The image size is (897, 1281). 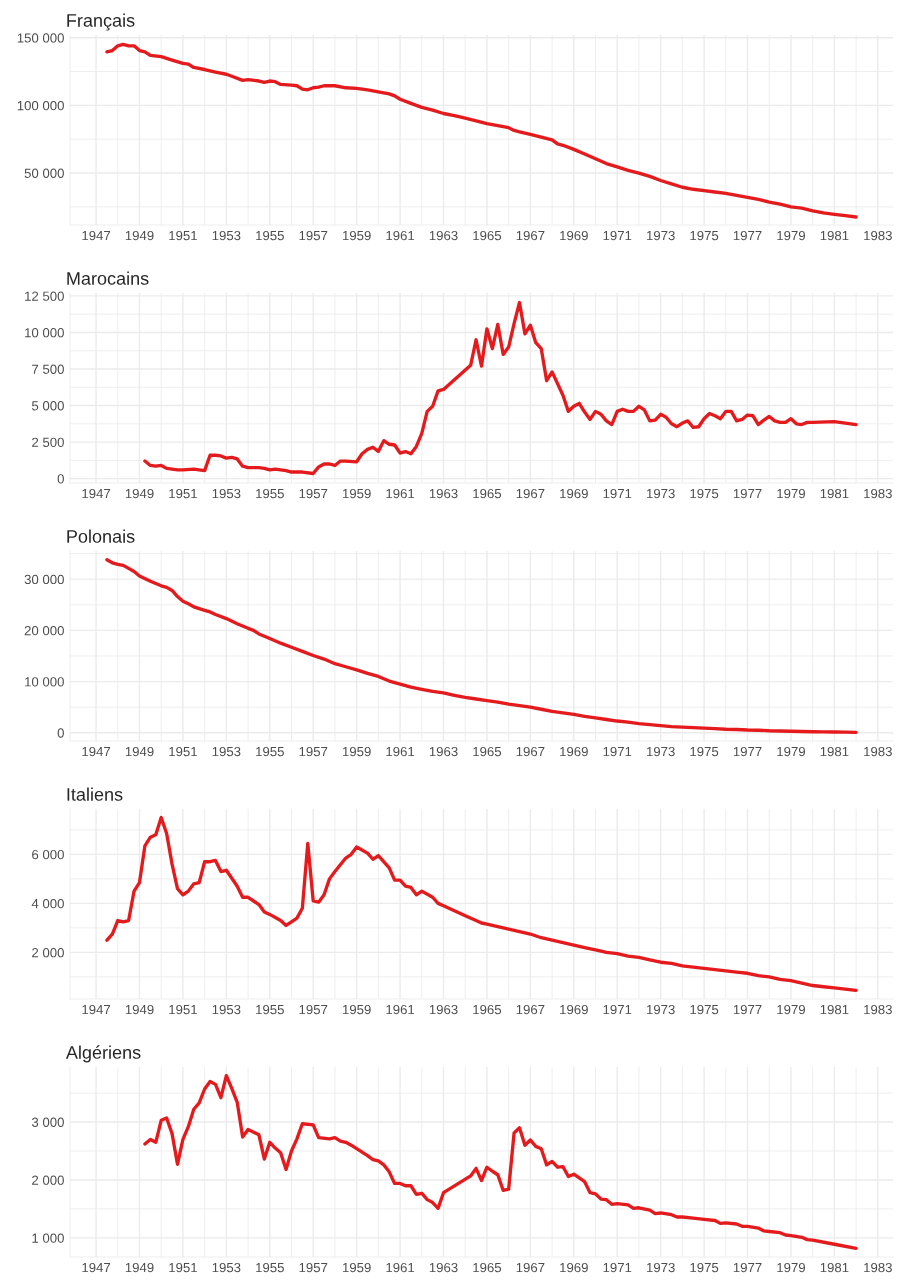 What do you see at coordinates (40, 38) in the screenshot?
I see `y-tick-label: 150 000` at bounding box center [40, 38].